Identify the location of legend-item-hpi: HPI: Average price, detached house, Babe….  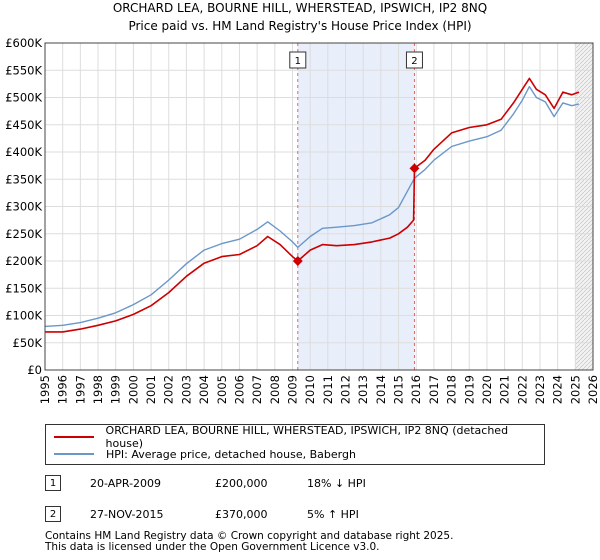
(205, 454).